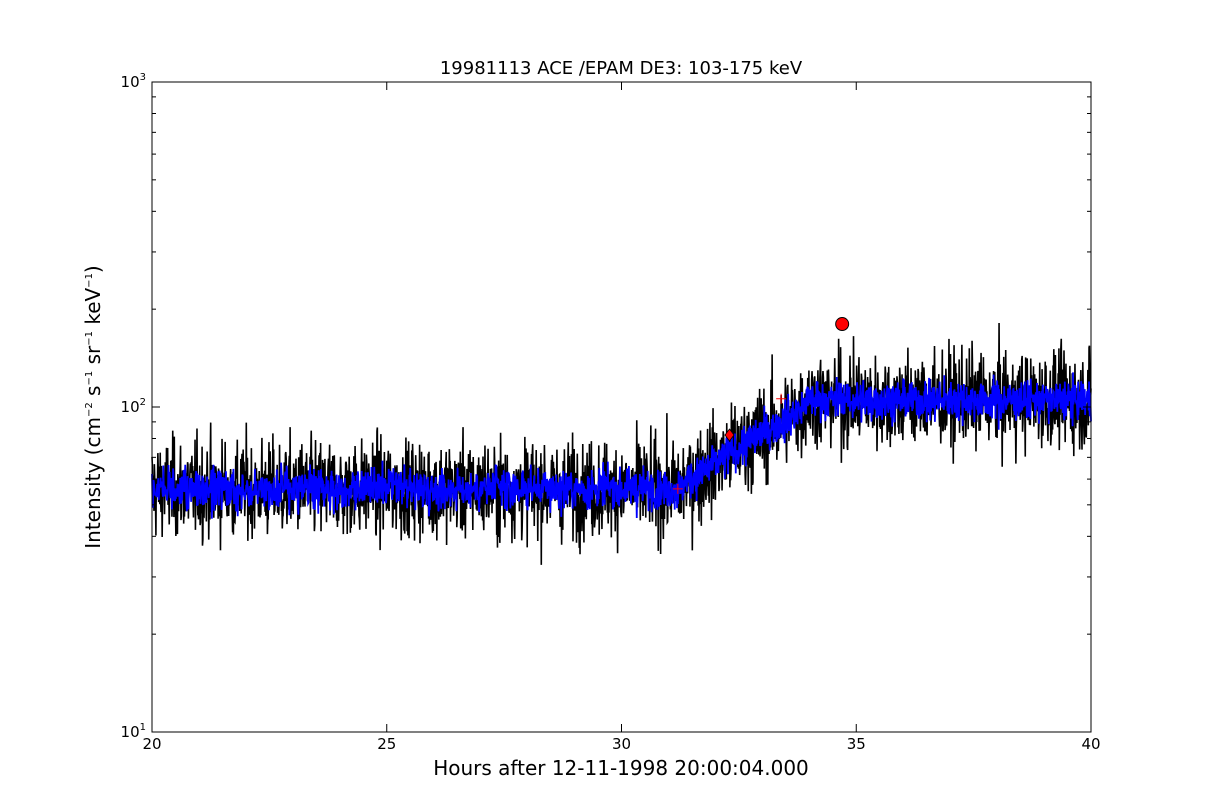 The height and width of the screenshot is (812, 1212). I want to click on y-axis-label-sup1: −2, so click(89, 409).